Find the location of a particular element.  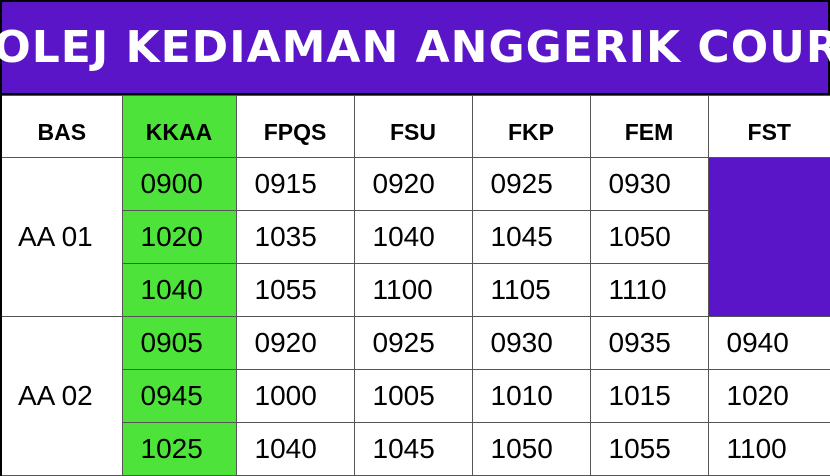

table-row: 1025 1040 1045 1050 1055 1100 is located at coordinates (415, 449).